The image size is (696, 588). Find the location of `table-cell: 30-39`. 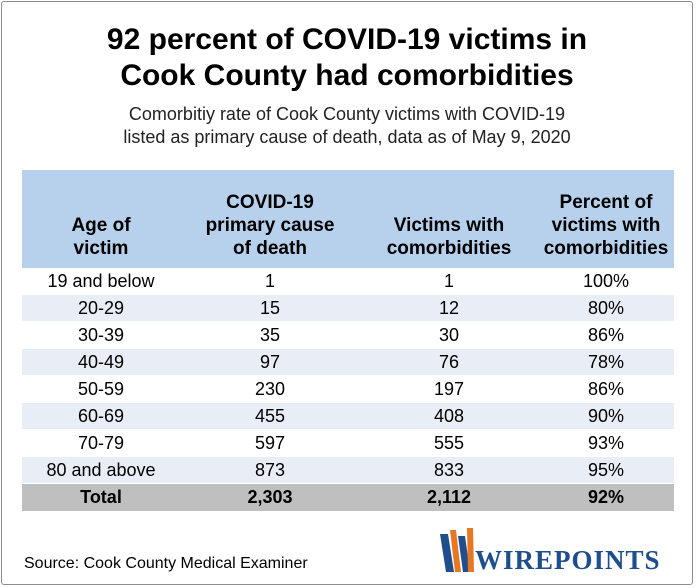

table-cell: 30-39 is located at coordinates (101, 335).